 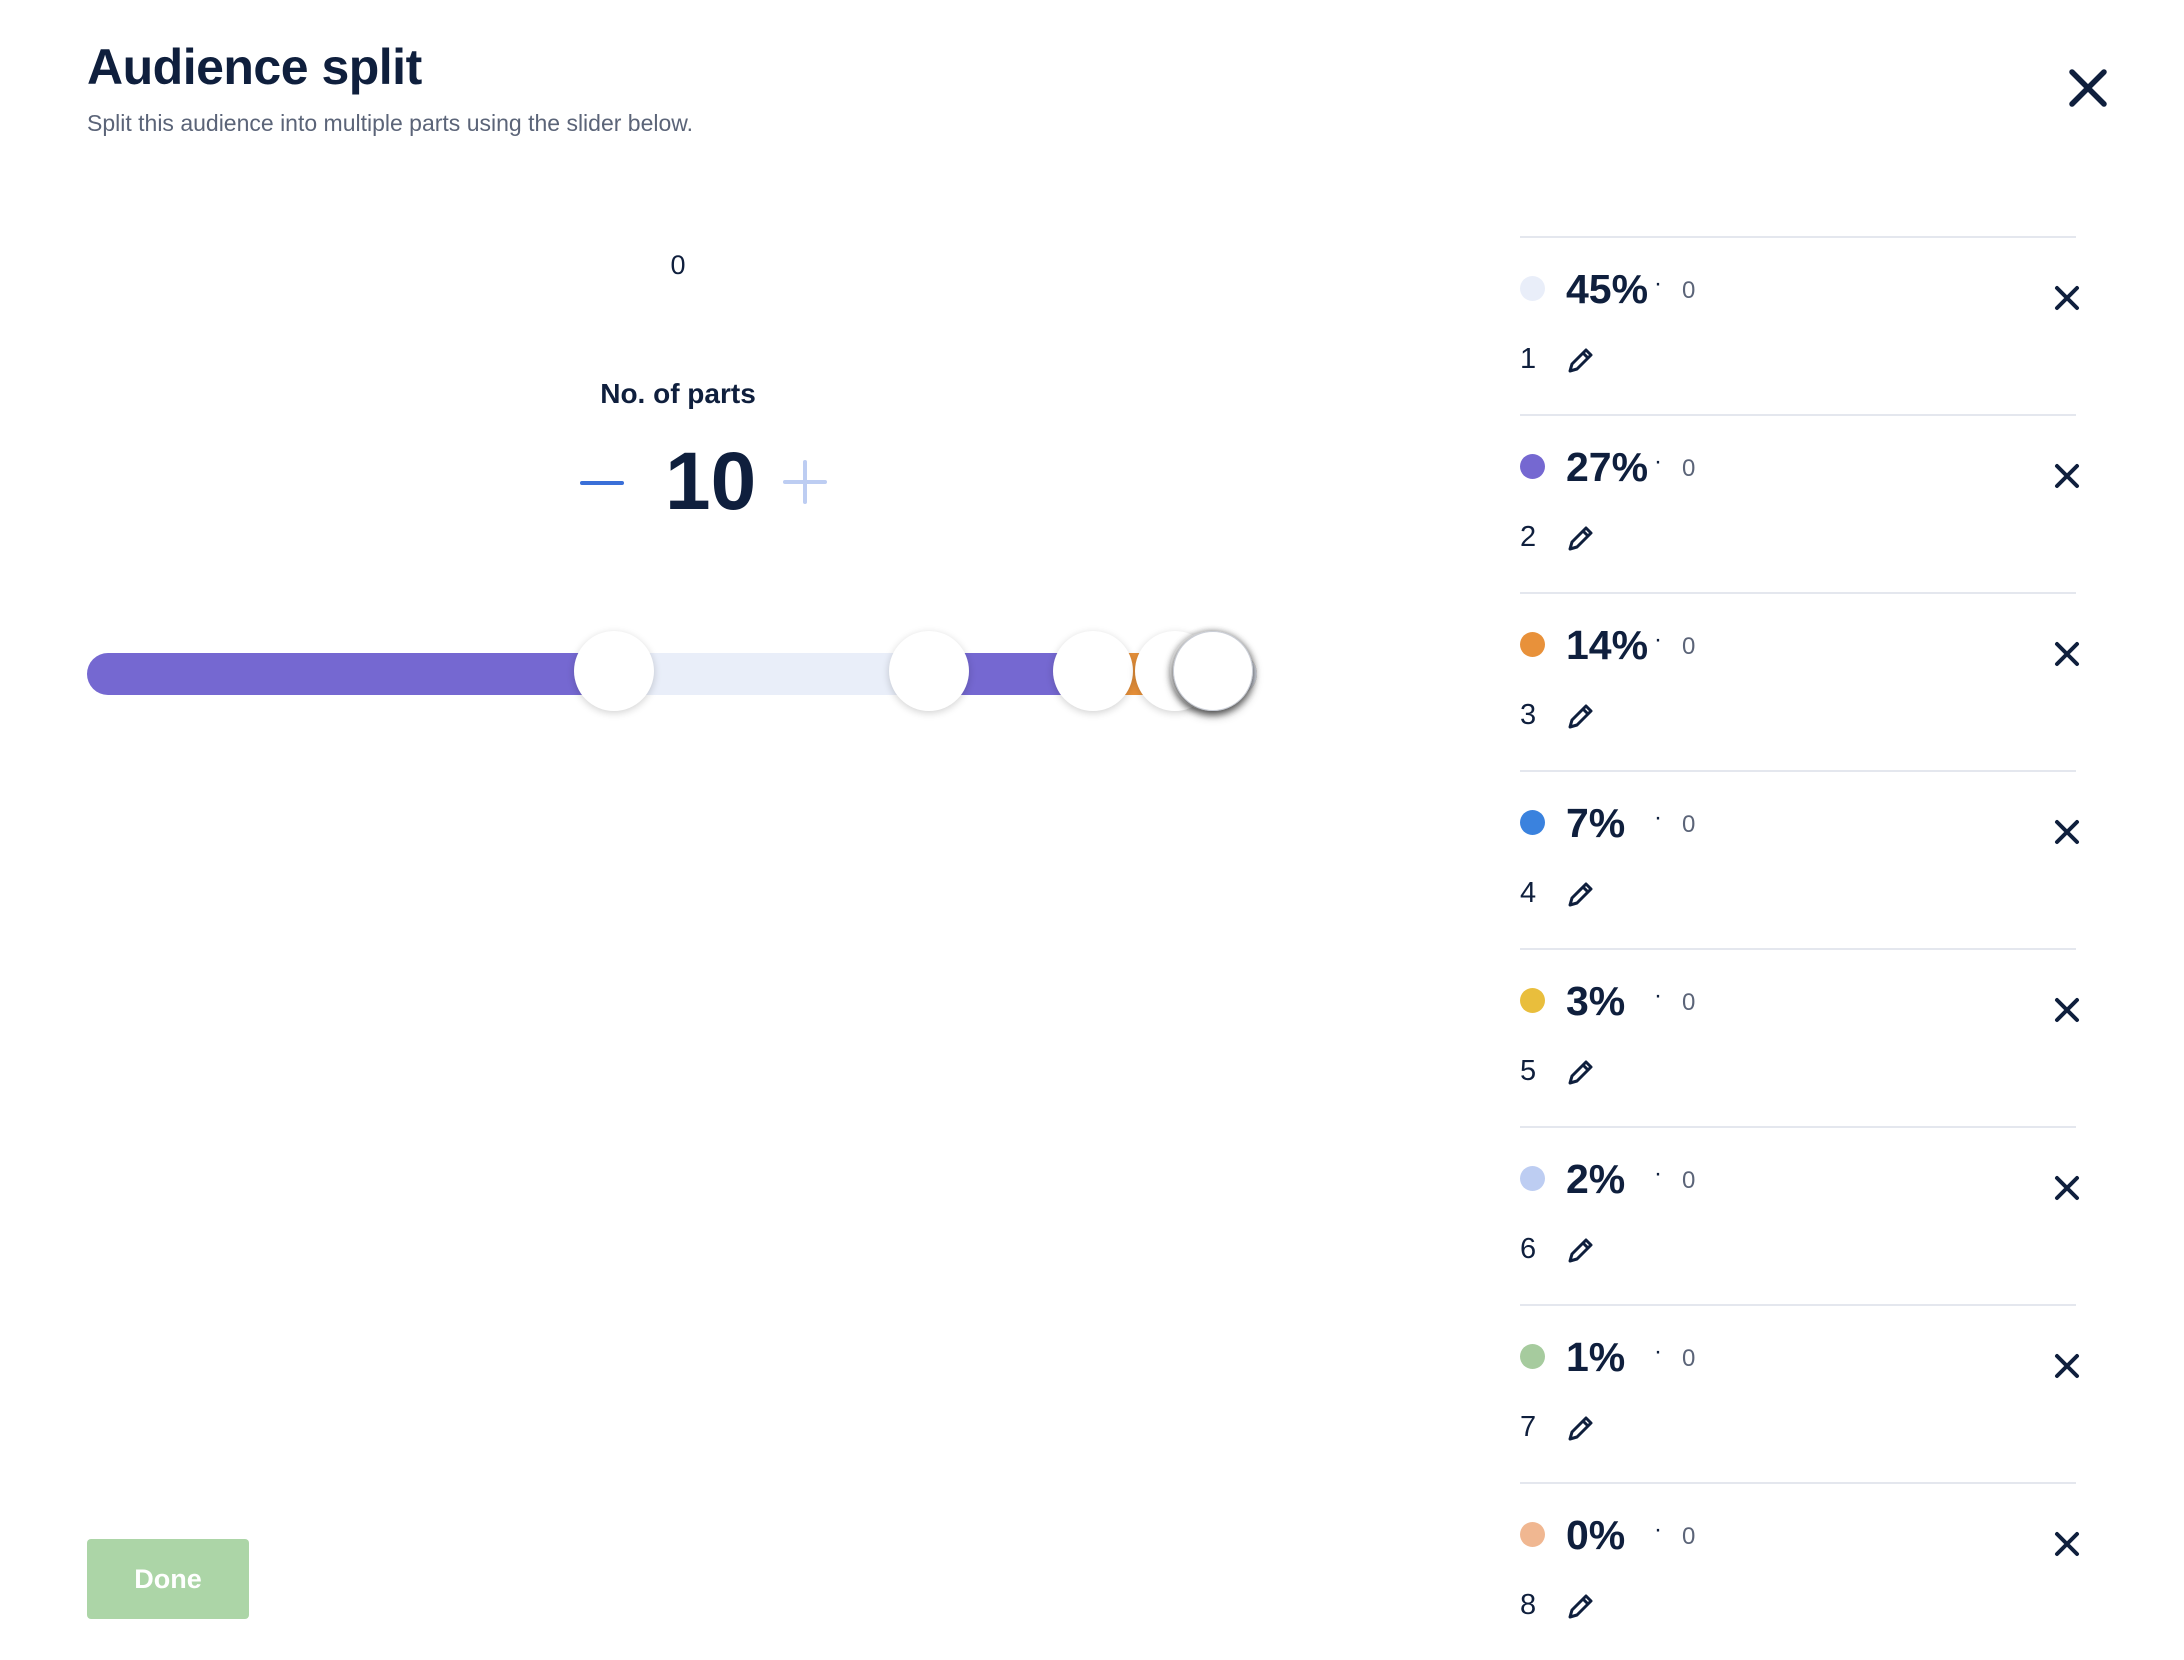 I want to click on part-percent: 0%, so click(x=1596, y=1535).